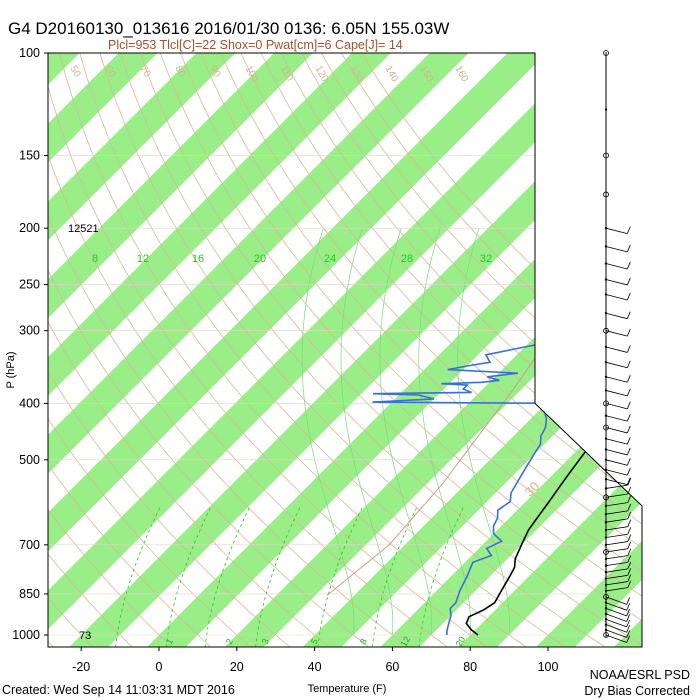  I want to click on dry-adiabat-label: 70, so click(144, 72).